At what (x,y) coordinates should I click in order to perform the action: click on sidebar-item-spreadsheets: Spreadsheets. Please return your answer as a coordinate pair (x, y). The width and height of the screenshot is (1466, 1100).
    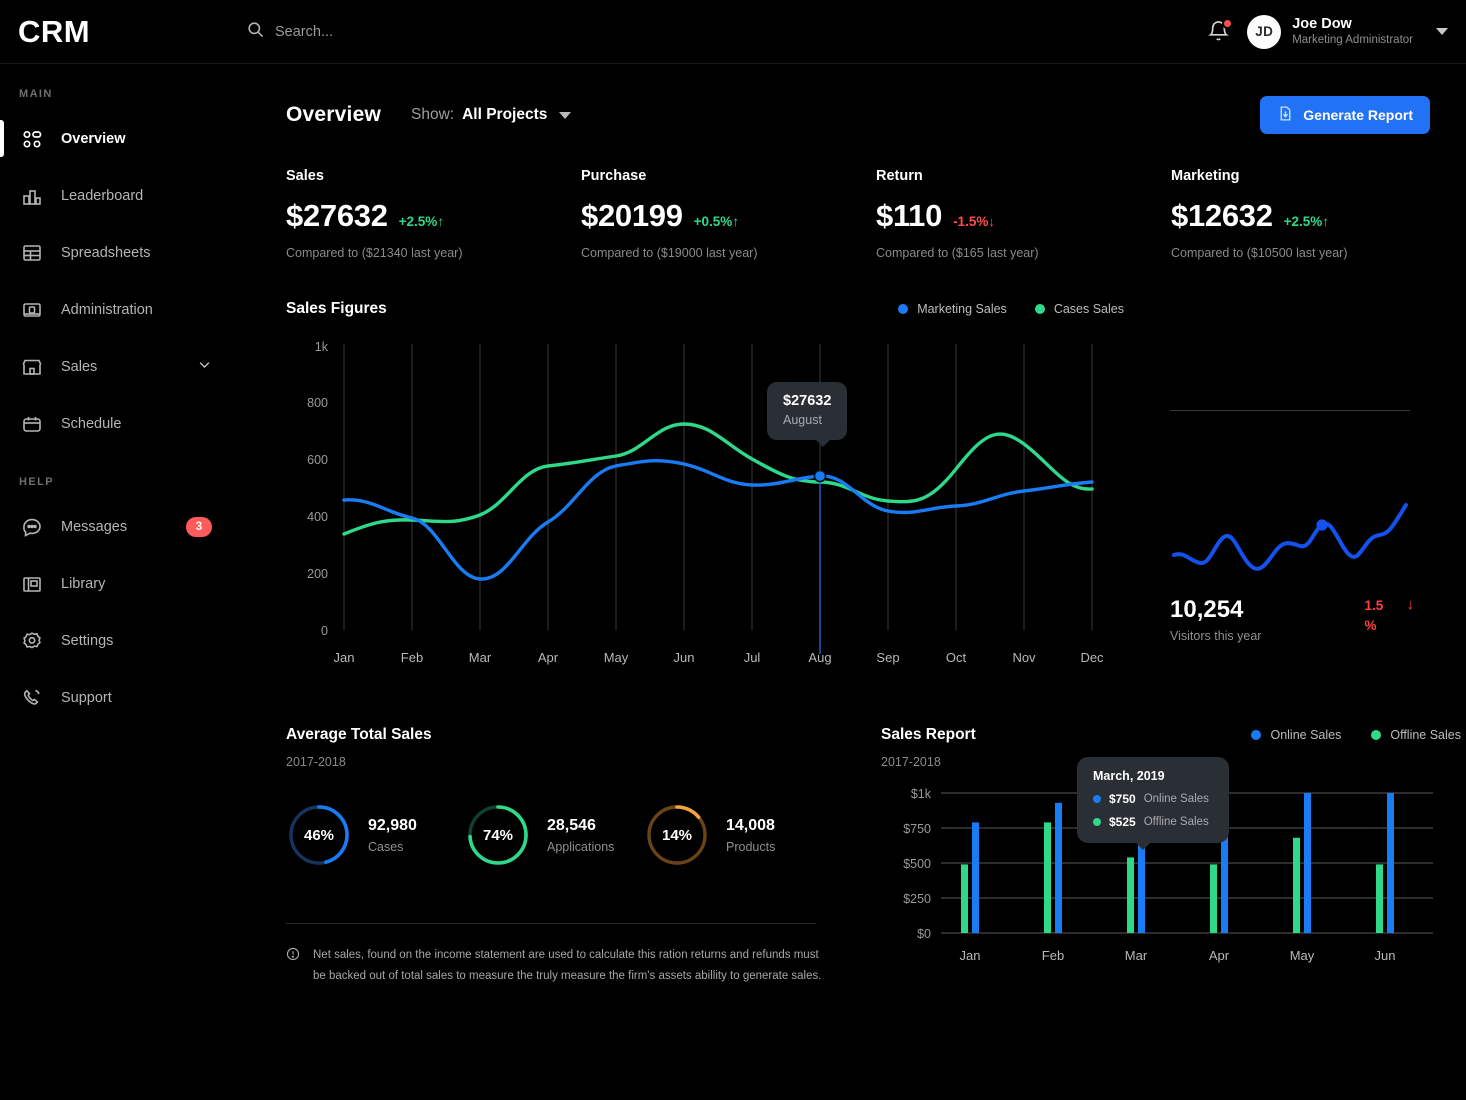
    Looking at the image, I should click on (120, 252).